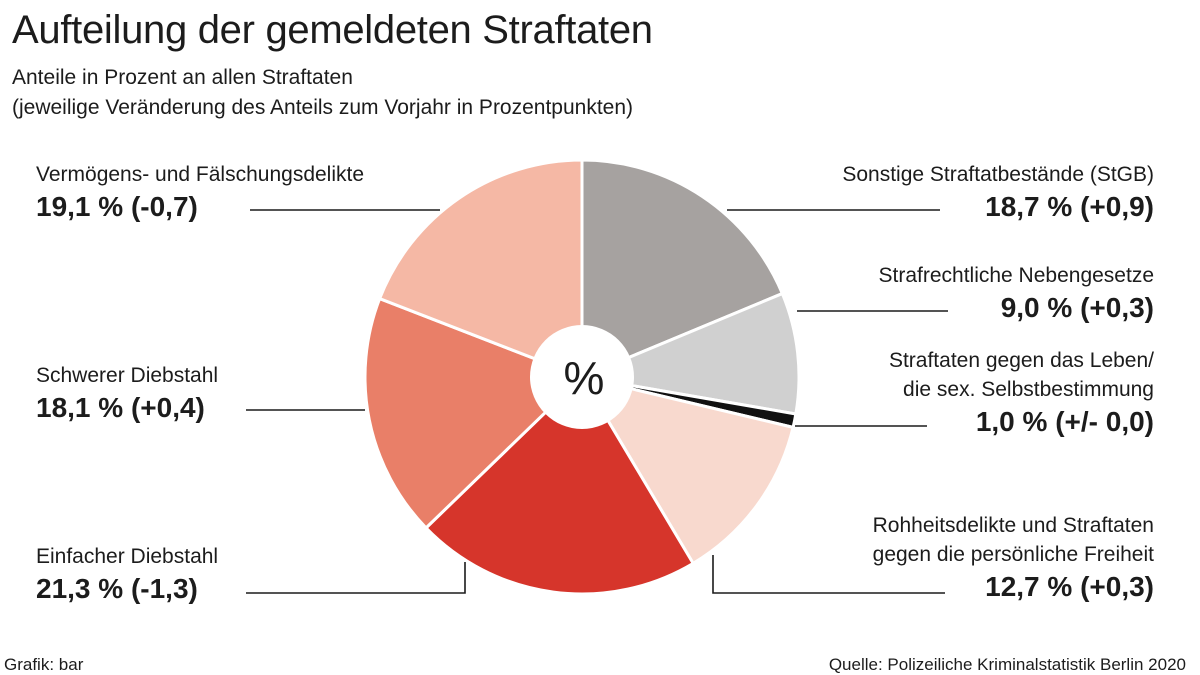 The width and height of the screenshot is (1200, 675). Describe the element at coordinates (200, 174) in the screenshot. I see `label-vermoegen-name: Vermögens- und Fälschungsdelikte` at that location.